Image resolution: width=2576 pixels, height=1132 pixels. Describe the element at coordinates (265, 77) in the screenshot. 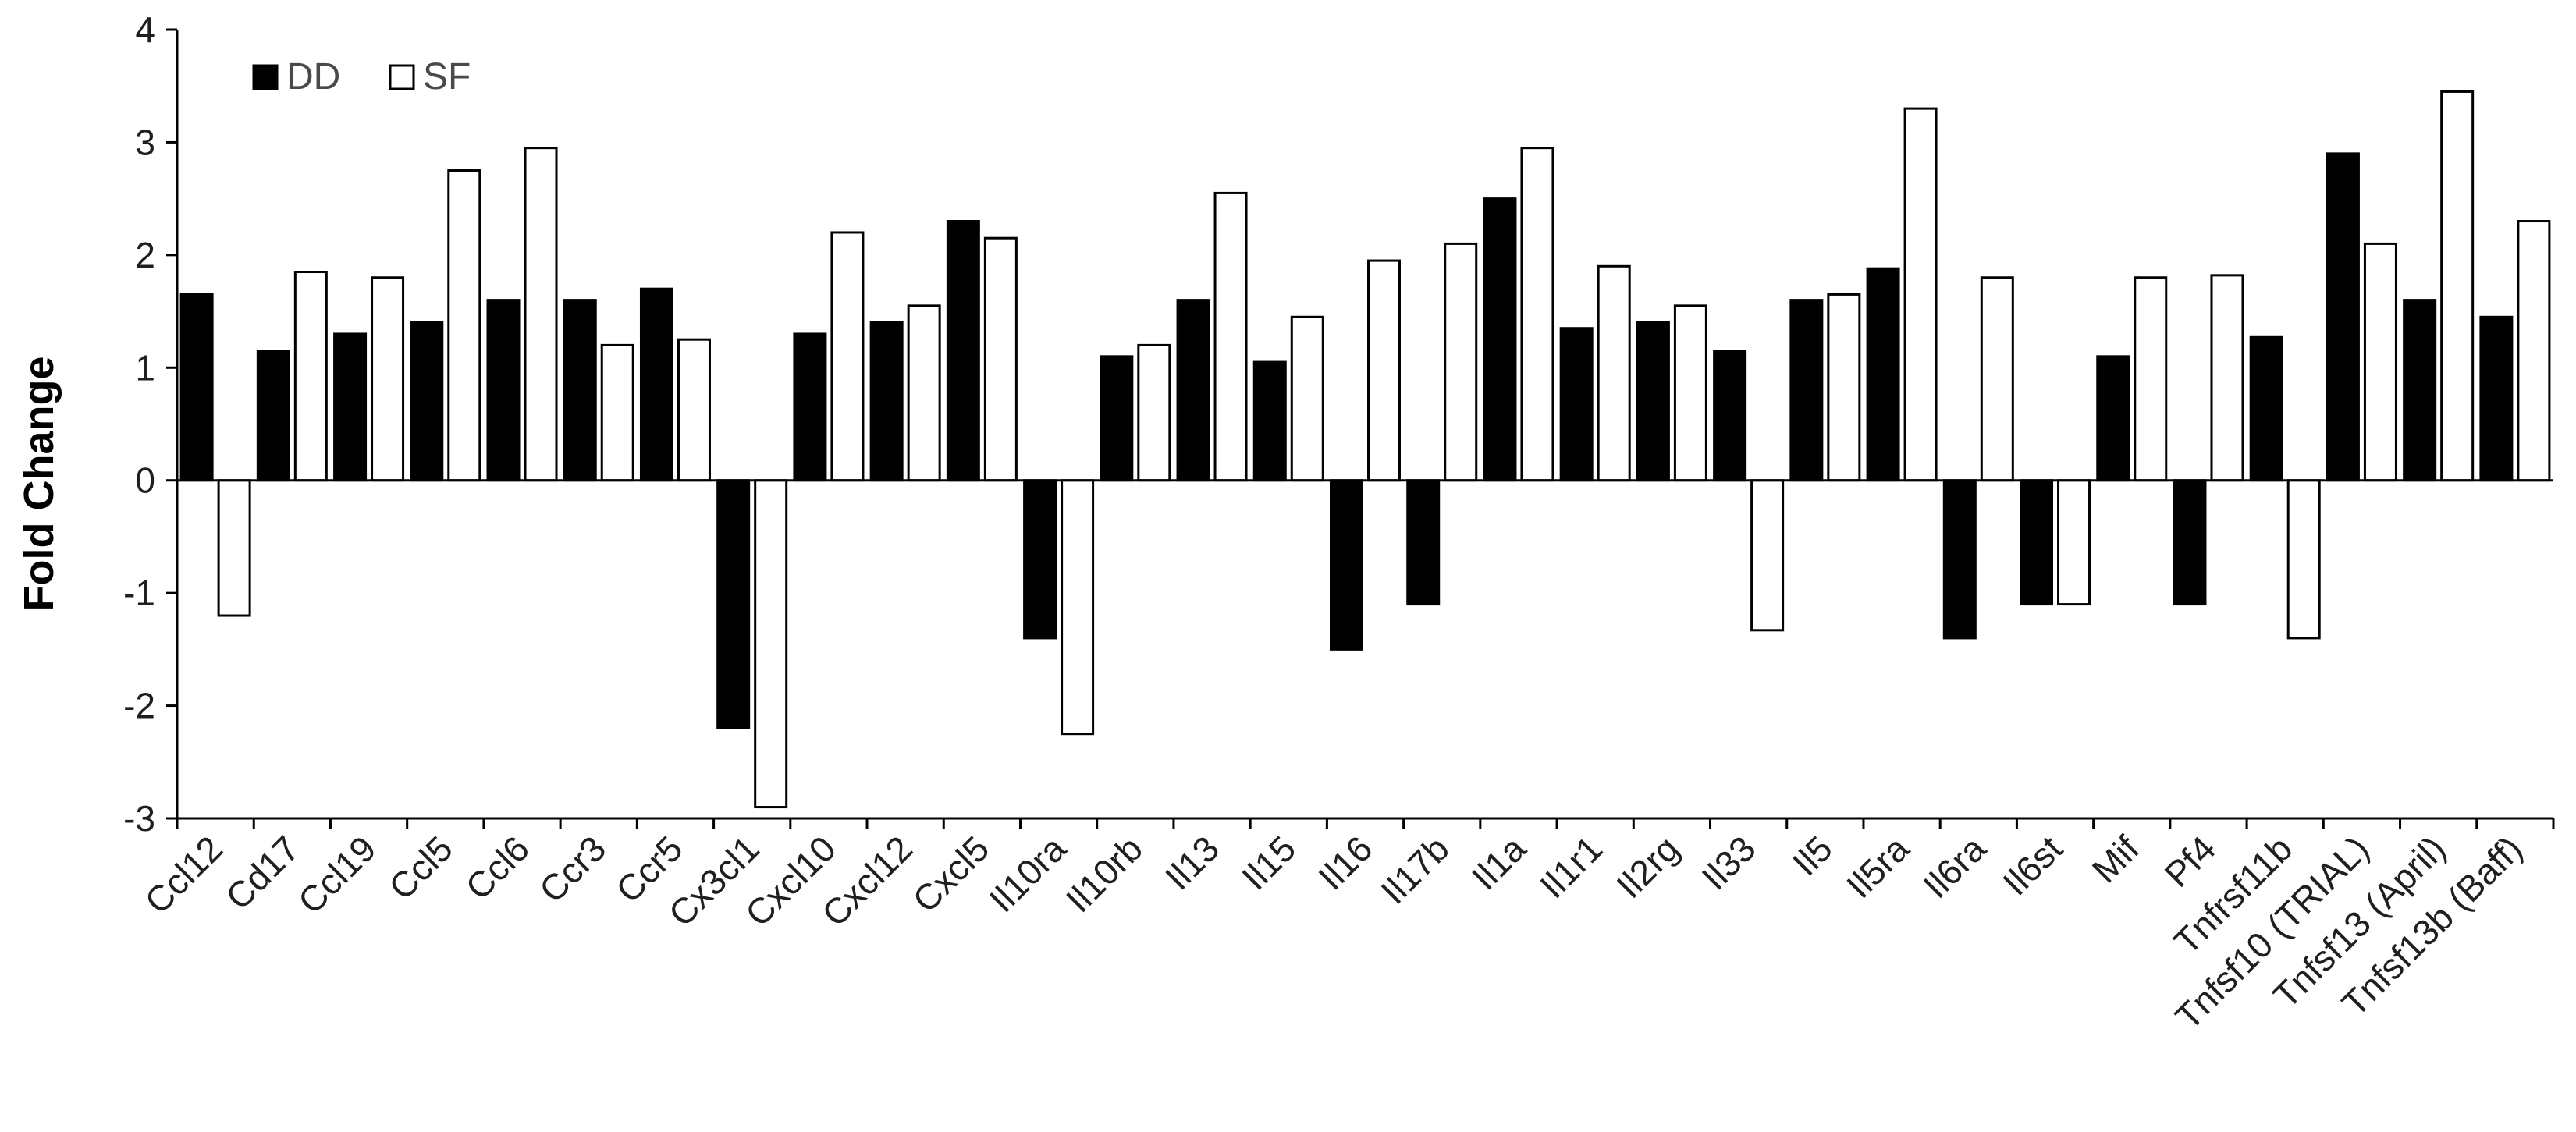

I see `legend-swatch-dd` at that location.